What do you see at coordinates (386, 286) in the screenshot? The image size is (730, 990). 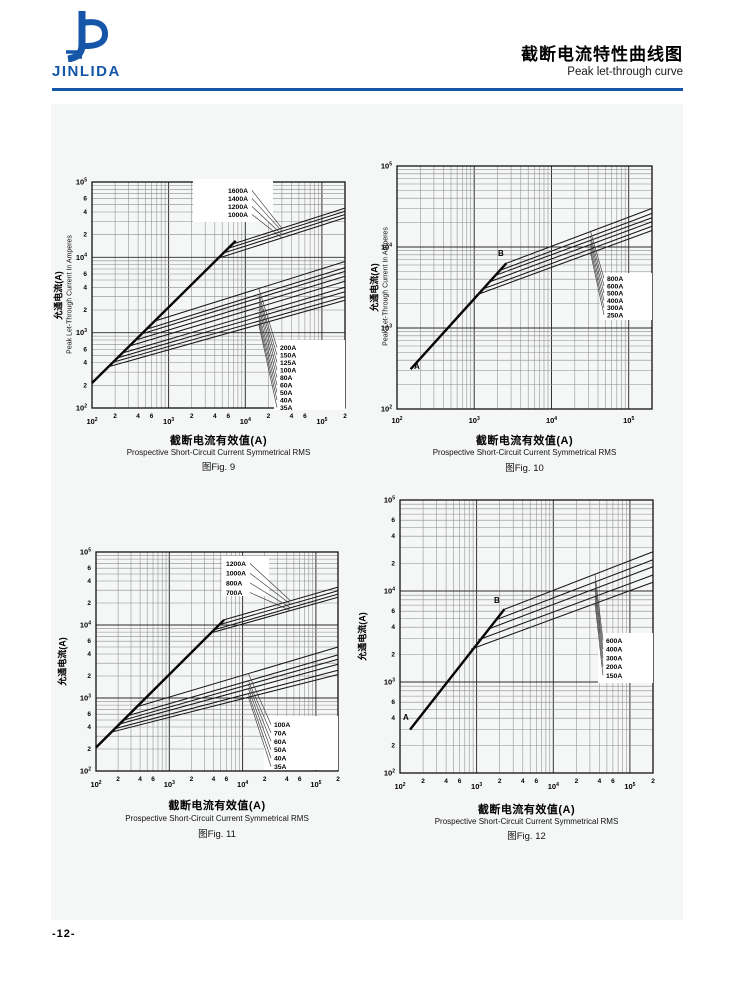 I see `y-axis-label-en: Peak Let-Through Current In Amperes` at bounding box center [386, 286].